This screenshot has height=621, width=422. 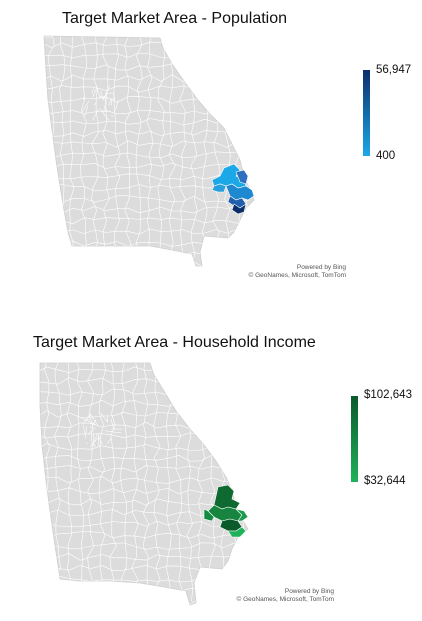 I want to click on target-zone-north, so click(x=227, y=497).